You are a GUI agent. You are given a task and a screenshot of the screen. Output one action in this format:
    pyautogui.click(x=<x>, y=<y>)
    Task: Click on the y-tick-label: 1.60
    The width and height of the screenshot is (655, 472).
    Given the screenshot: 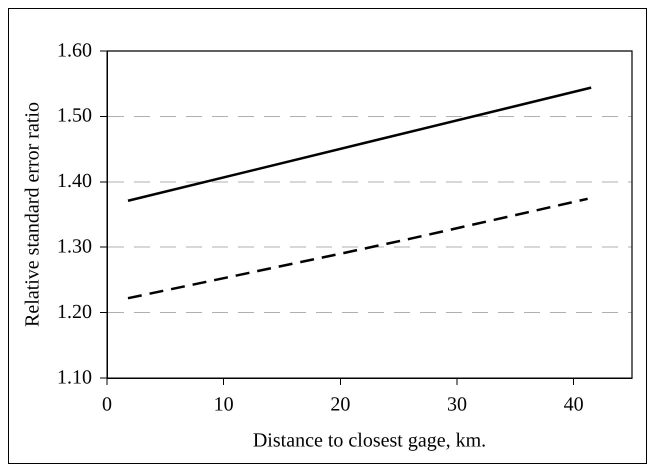 What is the action you would take?
    pyautogui.click(x=74, y=50)
    